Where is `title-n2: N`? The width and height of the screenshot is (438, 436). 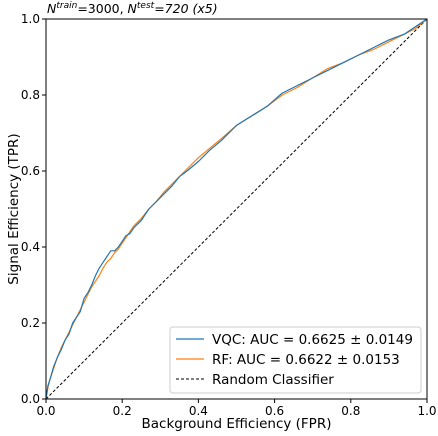 title-n2: N is located at coordinates (133, 8).